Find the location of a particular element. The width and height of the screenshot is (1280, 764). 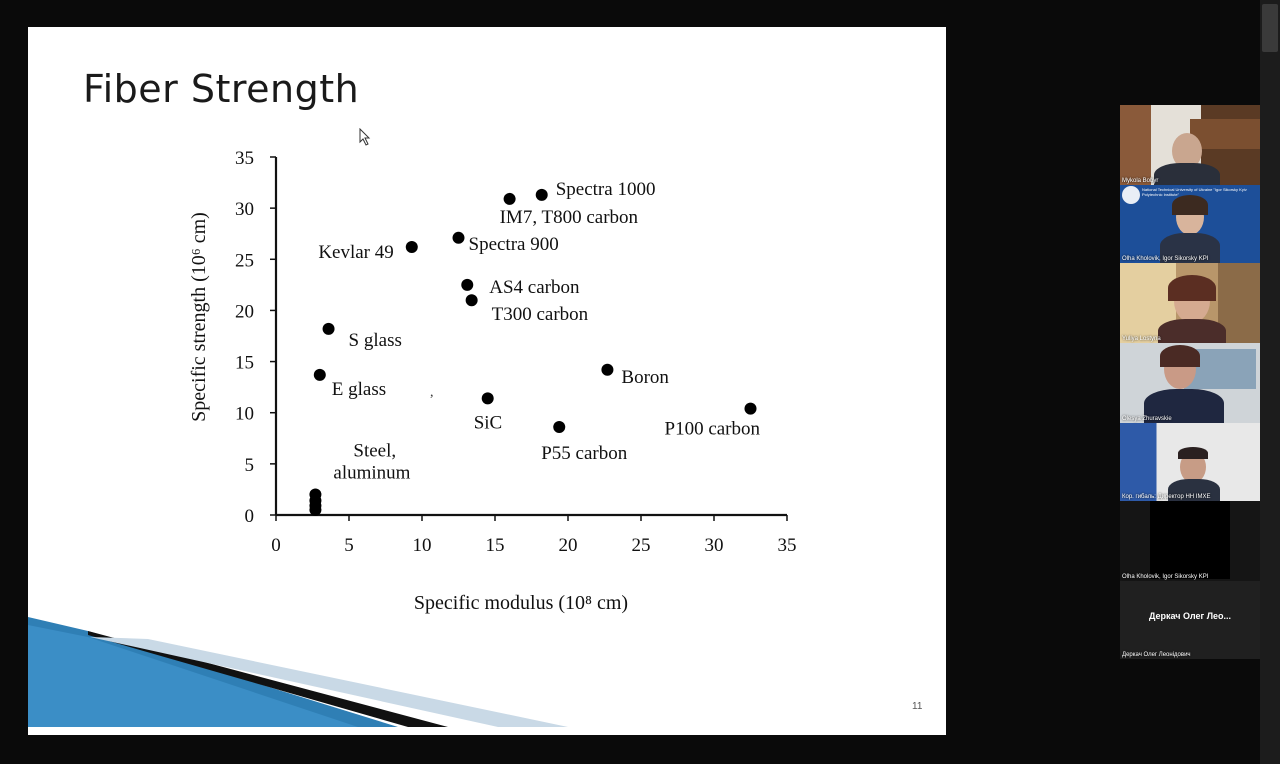

stray-mark: , is located at coordinates (432, 392).